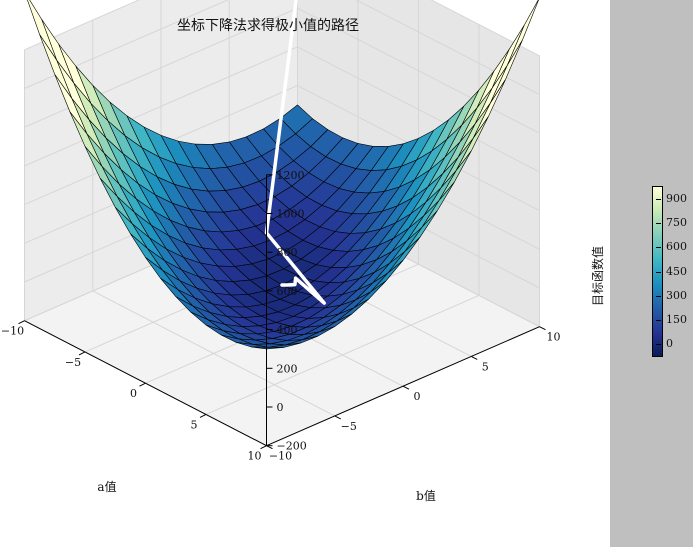 The width and height of the screenshot is (693, 551). What do you see at coordinates (676, 319) in the screenshot?
I see `colorbar-tick-label: 150` at bounding box center [676, 319].